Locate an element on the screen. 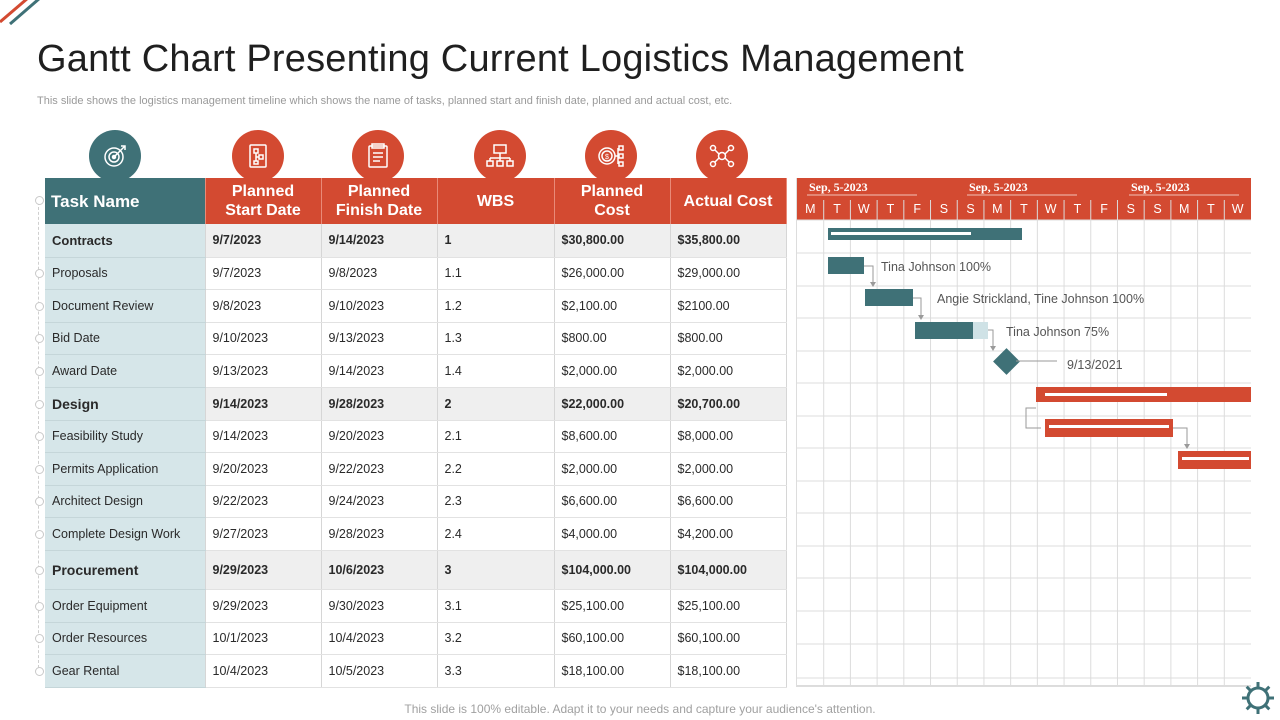 Image resolution: width=1280 pixels, height=720 pixels. actual-cell: $35,800.00 is located at coordinates (728, 241).